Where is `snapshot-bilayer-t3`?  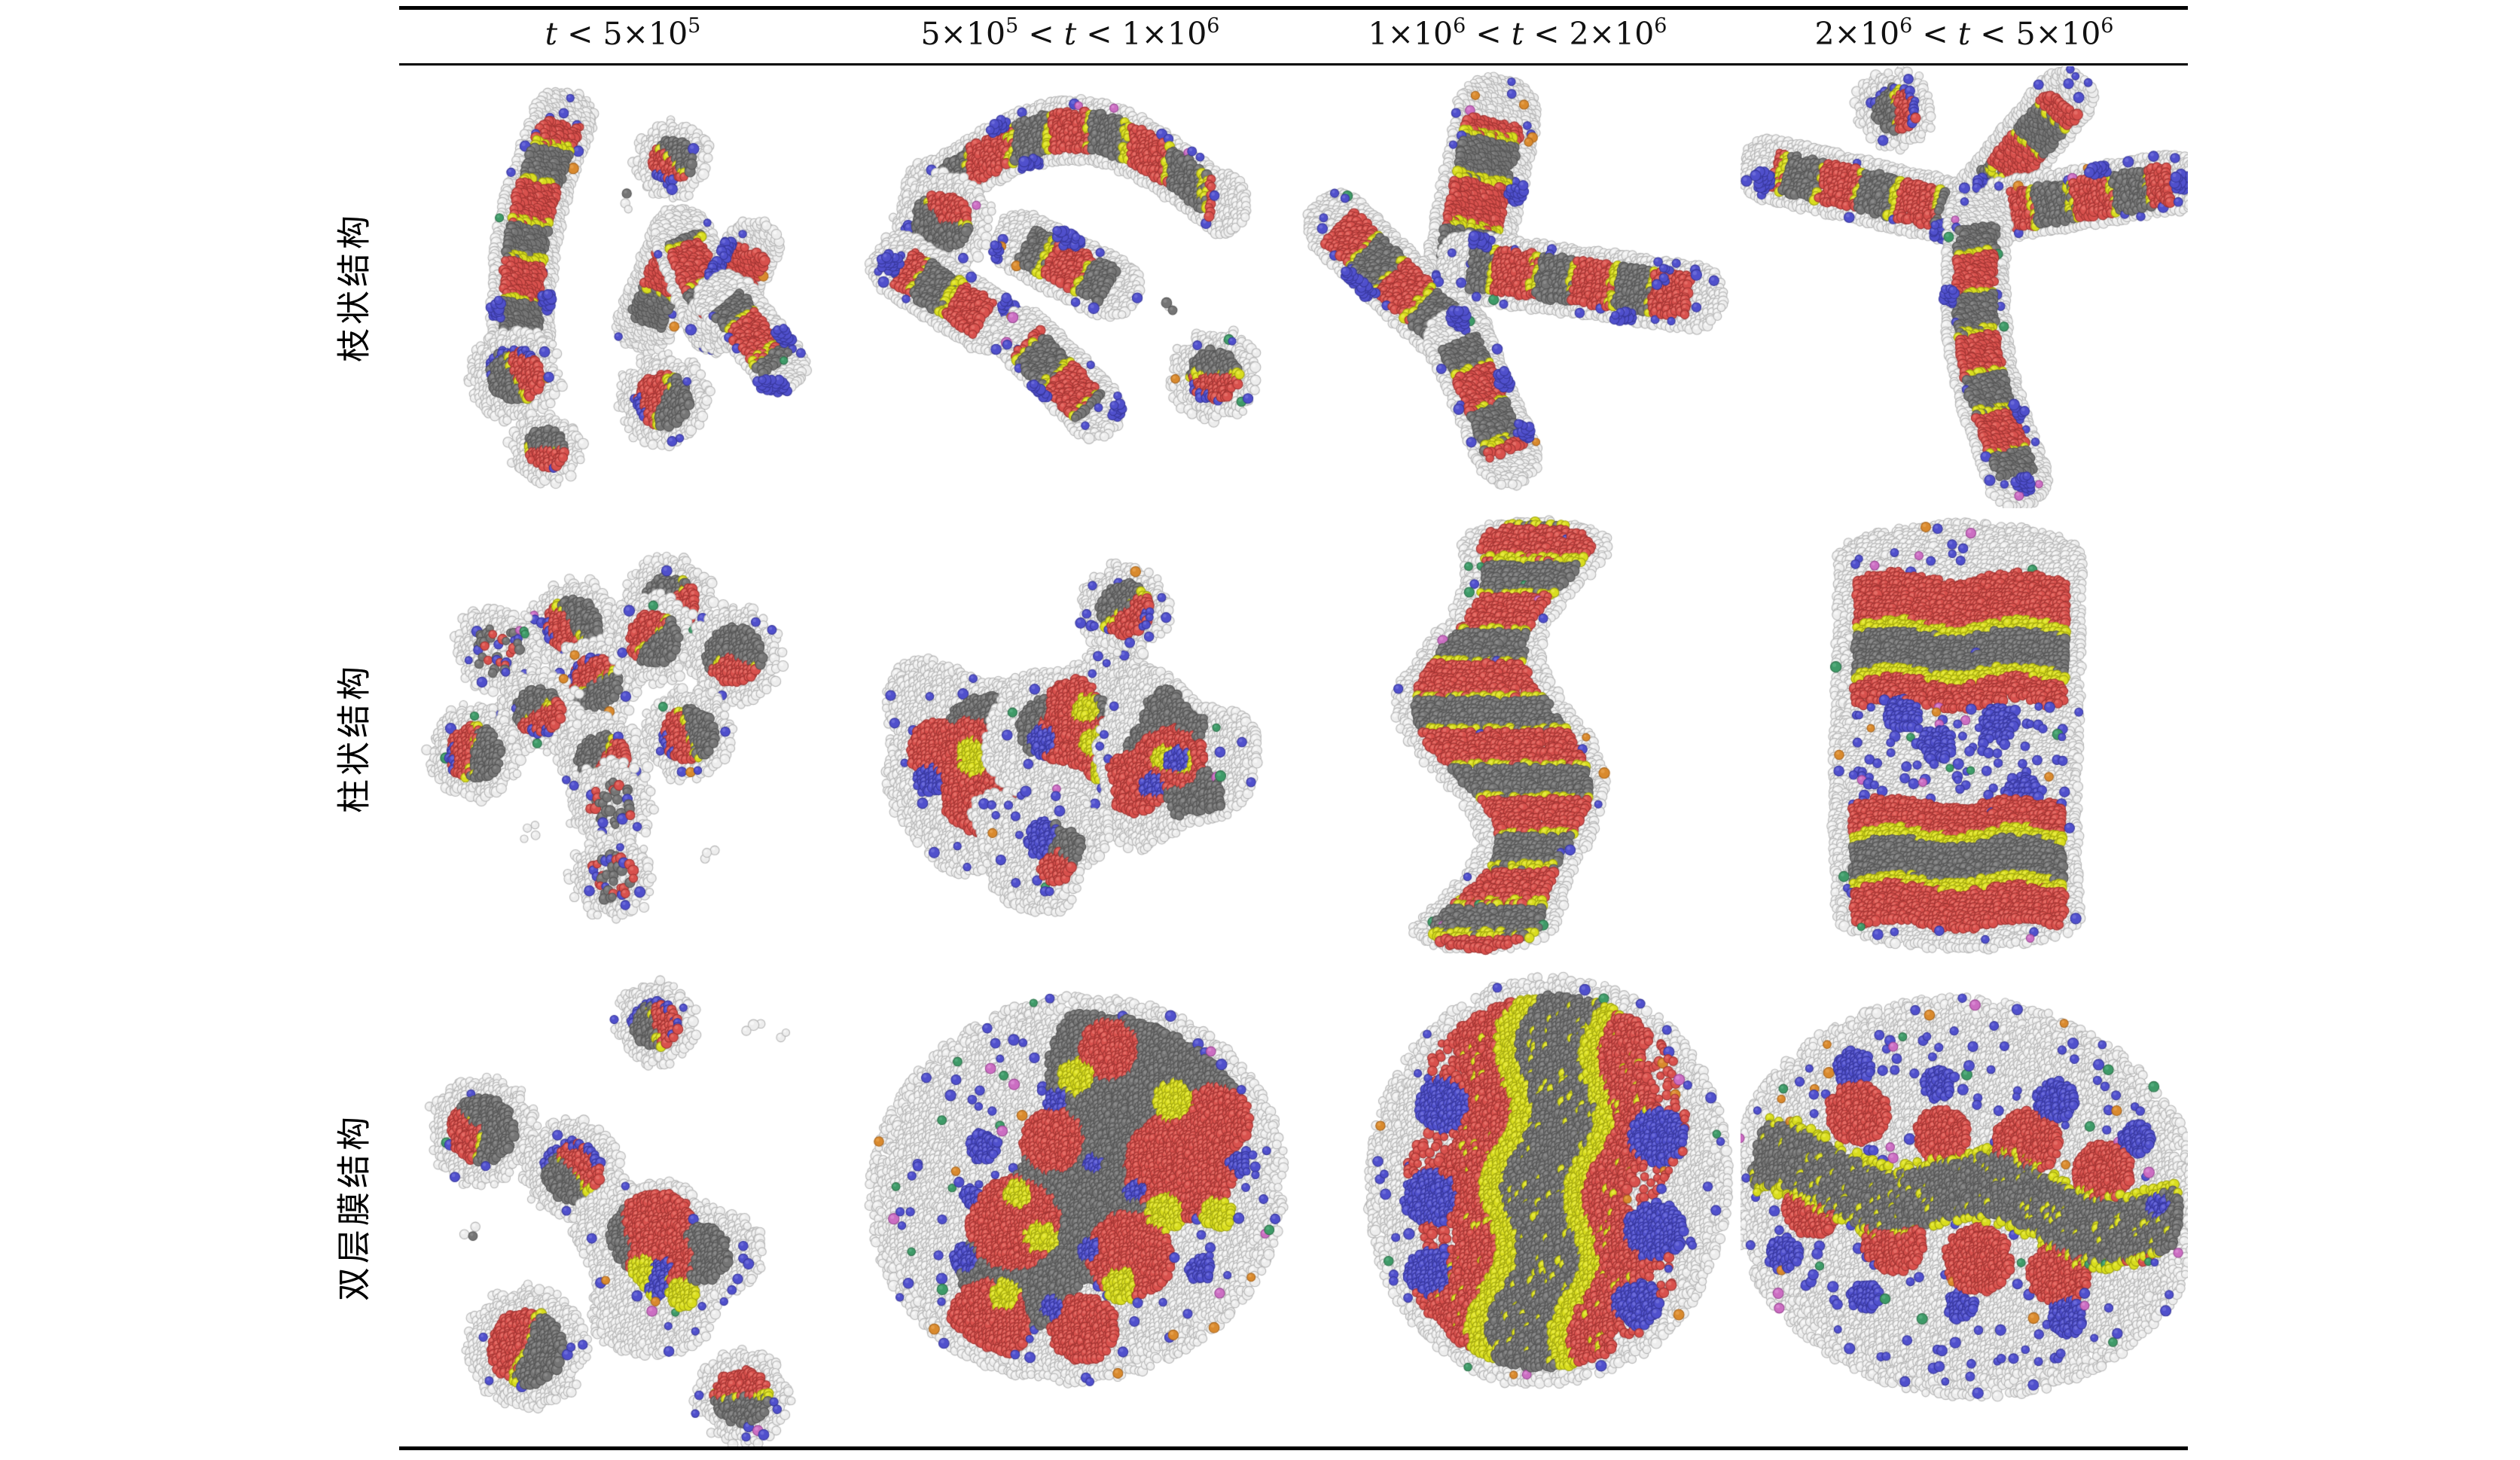 snapshot-bilayer-t3 is located at coordinates (1517, 1207).